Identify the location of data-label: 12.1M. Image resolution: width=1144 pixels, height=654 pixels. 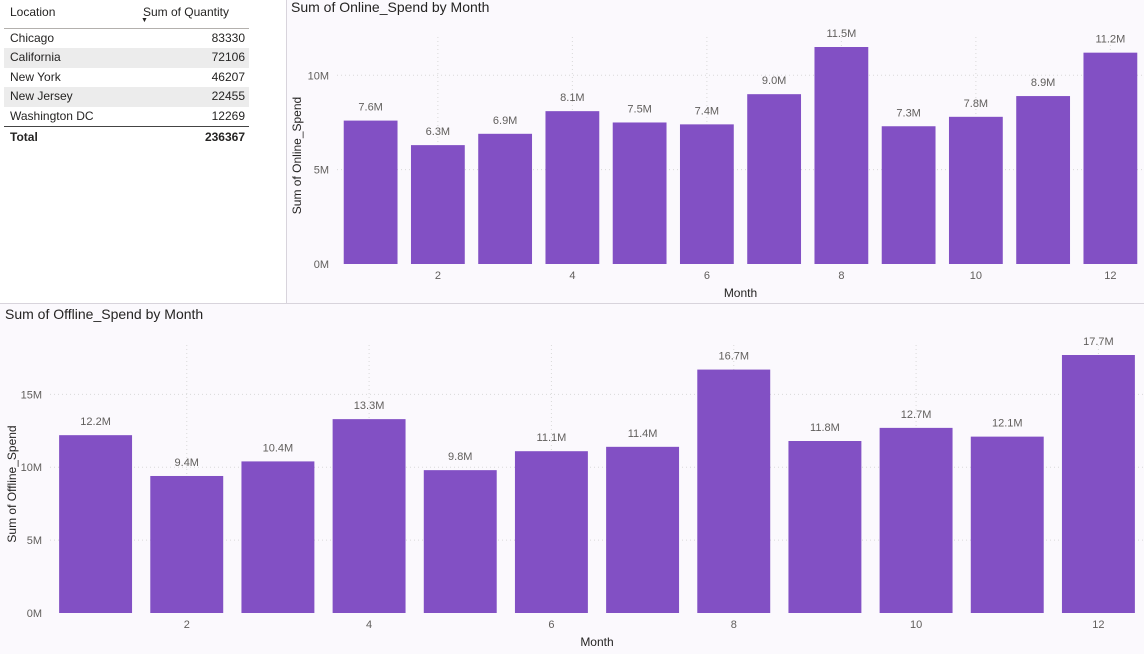
(1007, 424).